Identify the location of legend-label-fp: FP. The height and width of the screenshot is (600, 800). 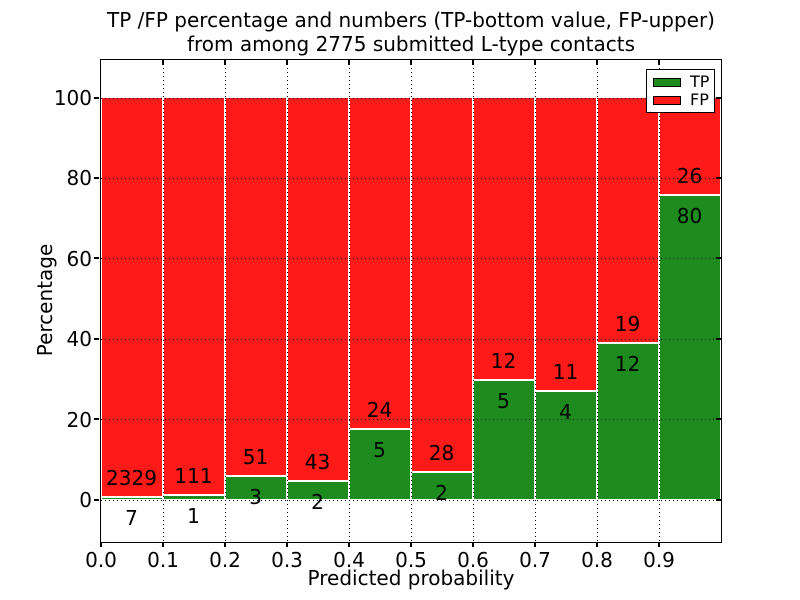
(699, 99).